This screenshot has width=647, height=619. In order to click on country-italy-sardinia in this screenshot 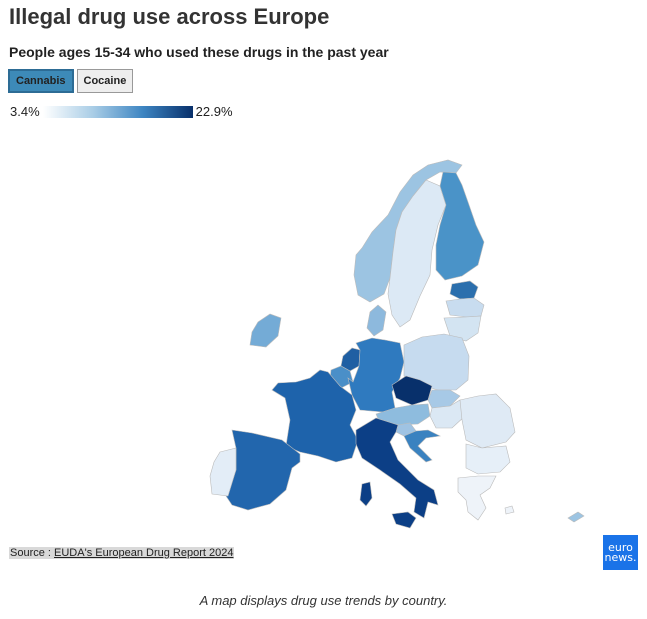, I will do `click(366, 494)`.